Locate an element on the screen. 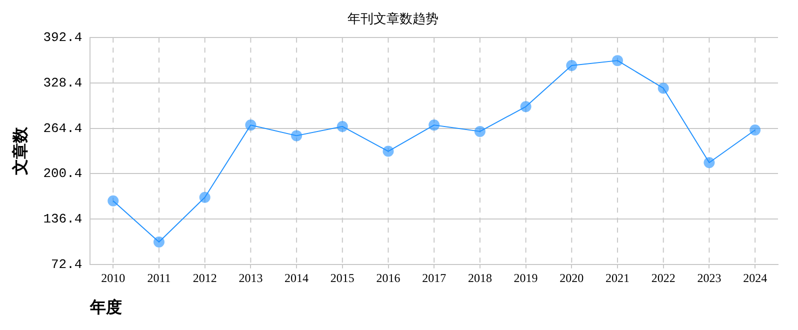  x-tick-label: 2023 is located at coordinates (709, 277).